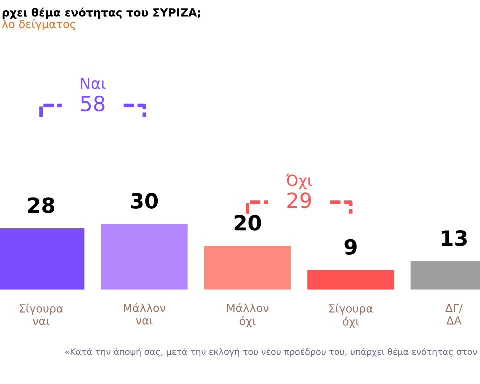  Describe the element at coordinates (350, 247) in the screenshot. I see `data-label: 9` at that location.